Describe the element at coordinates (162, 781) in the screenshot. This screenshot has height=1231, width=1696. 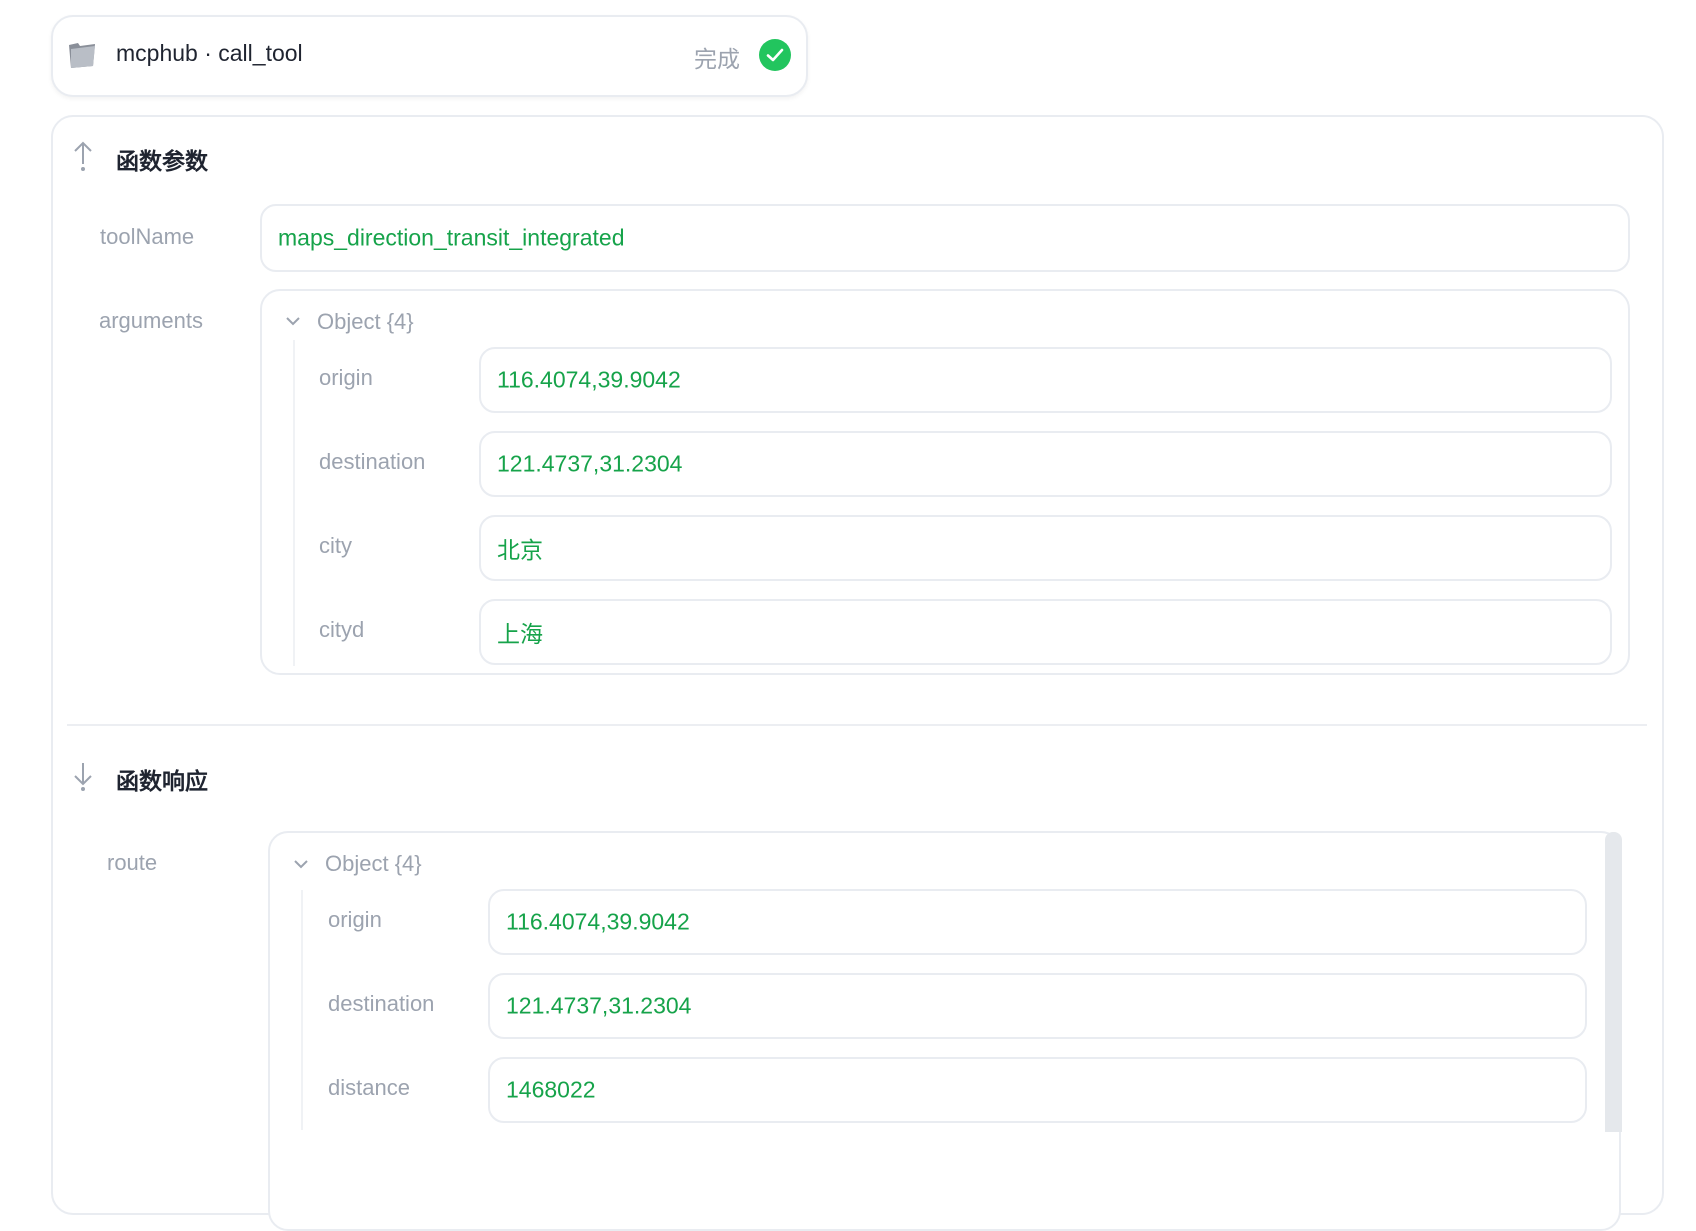
I see `response-section-title: 函数响应` at that location.